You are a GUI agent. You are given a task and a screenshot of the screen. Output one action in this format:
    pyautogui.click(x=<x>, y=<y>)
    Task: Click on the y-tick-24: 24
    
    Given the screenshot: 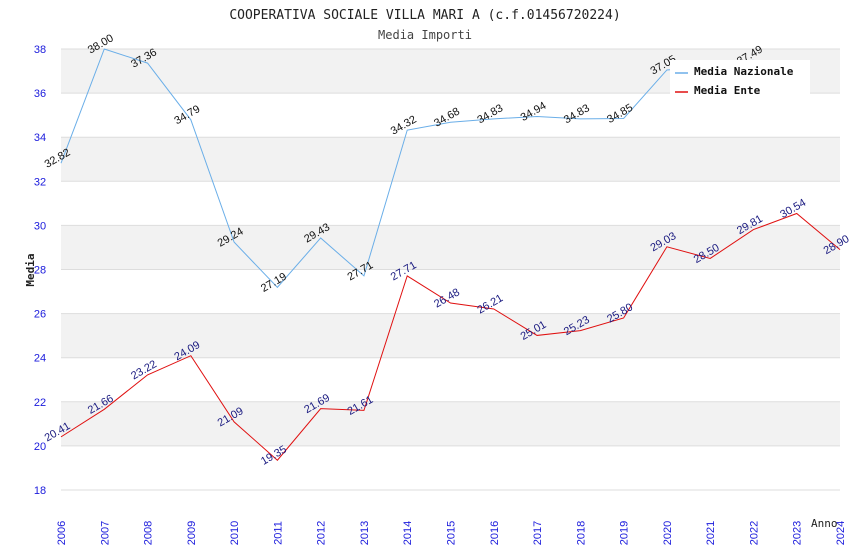 What is the action you would take?
    pyautogui.click(x=40, y=359)
    